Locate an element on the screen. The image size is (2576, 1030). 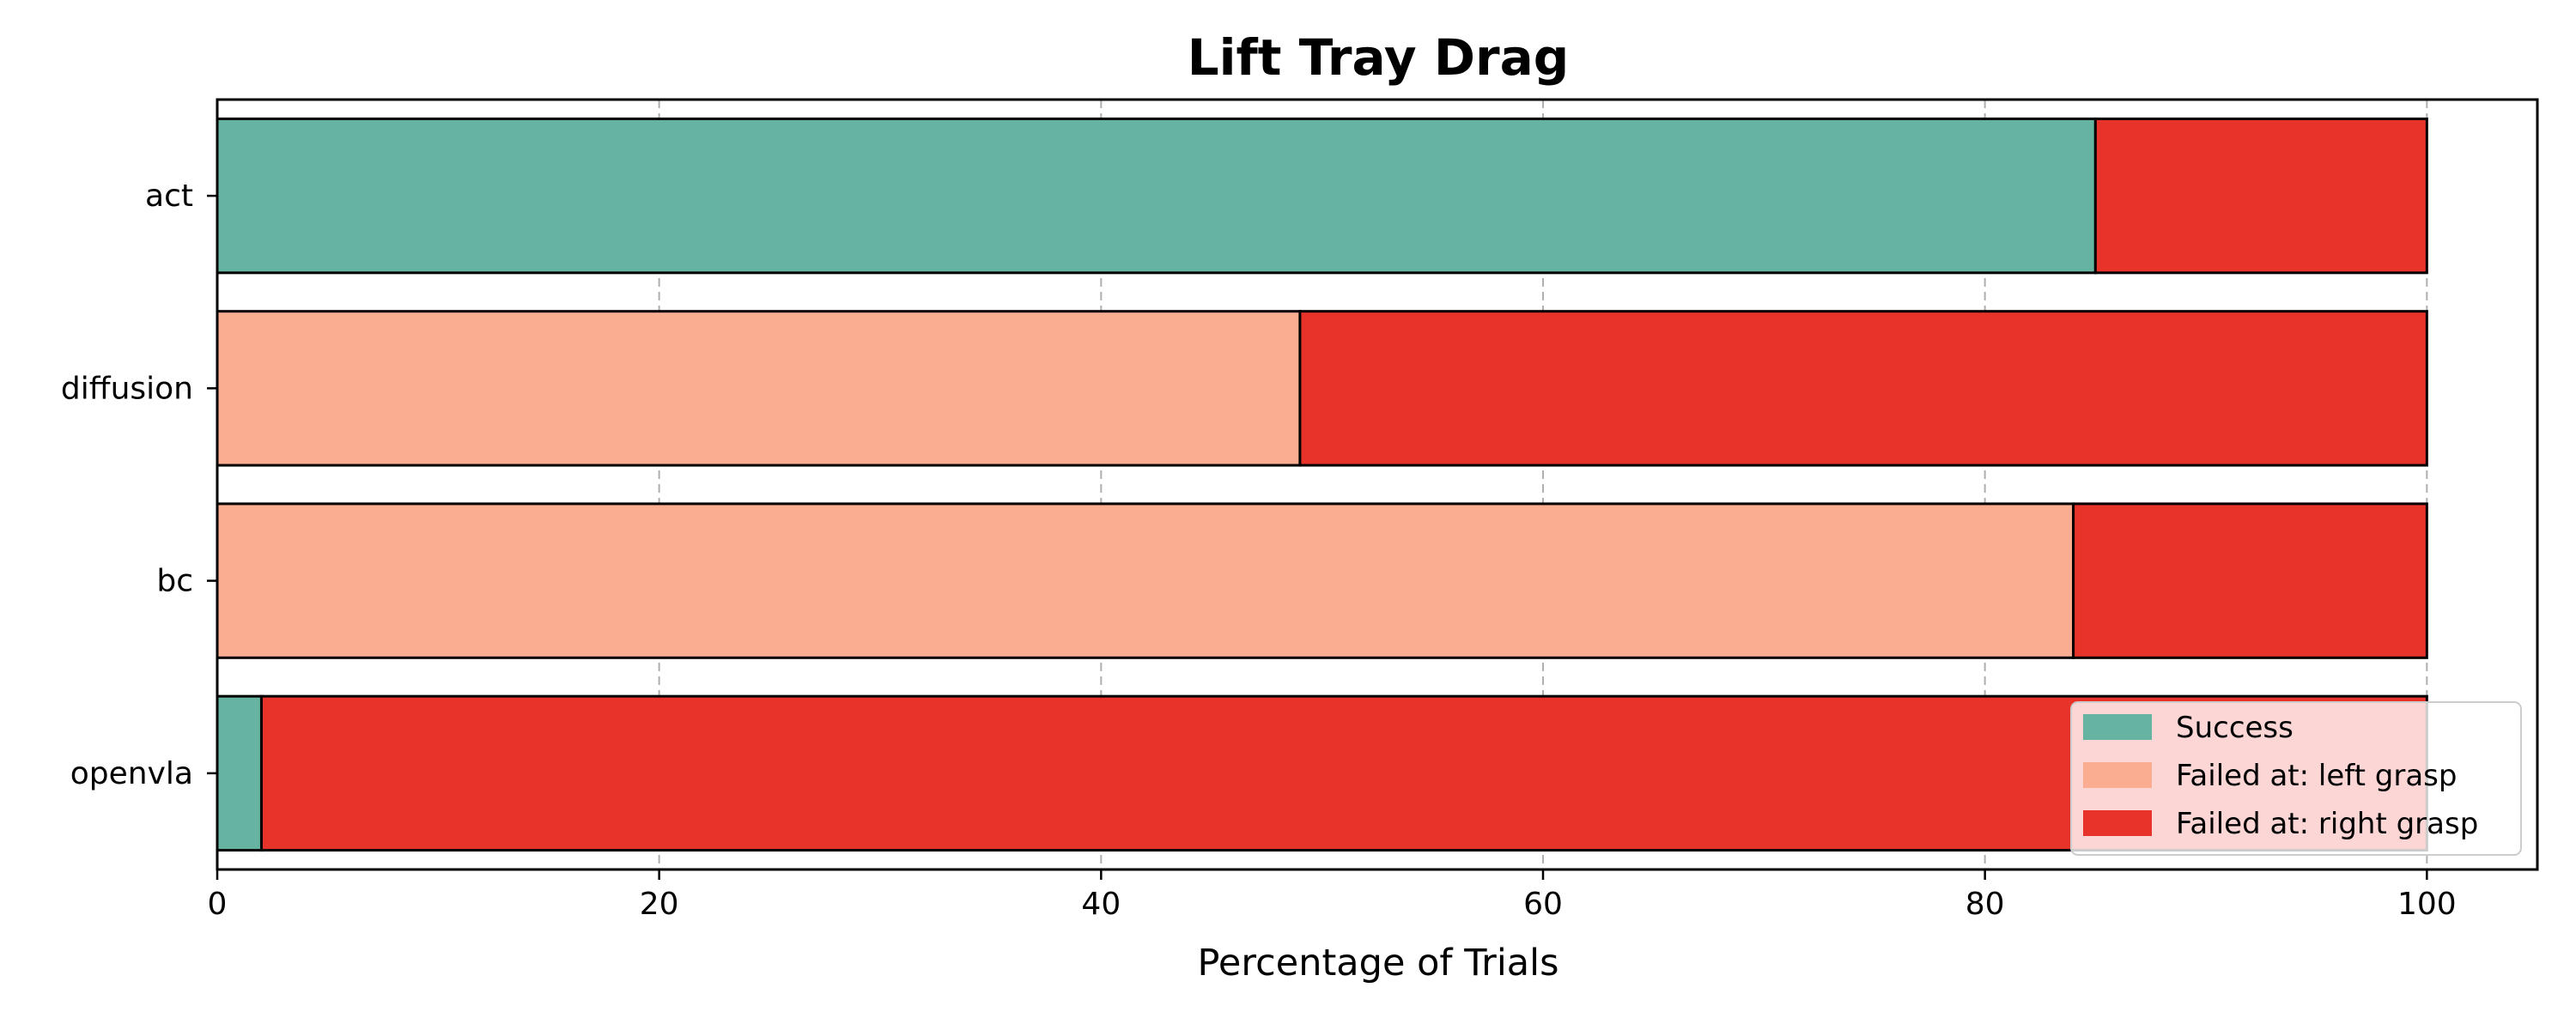
legend-label-1: Failed at: left grasp is located at coordinates (2317, 776).